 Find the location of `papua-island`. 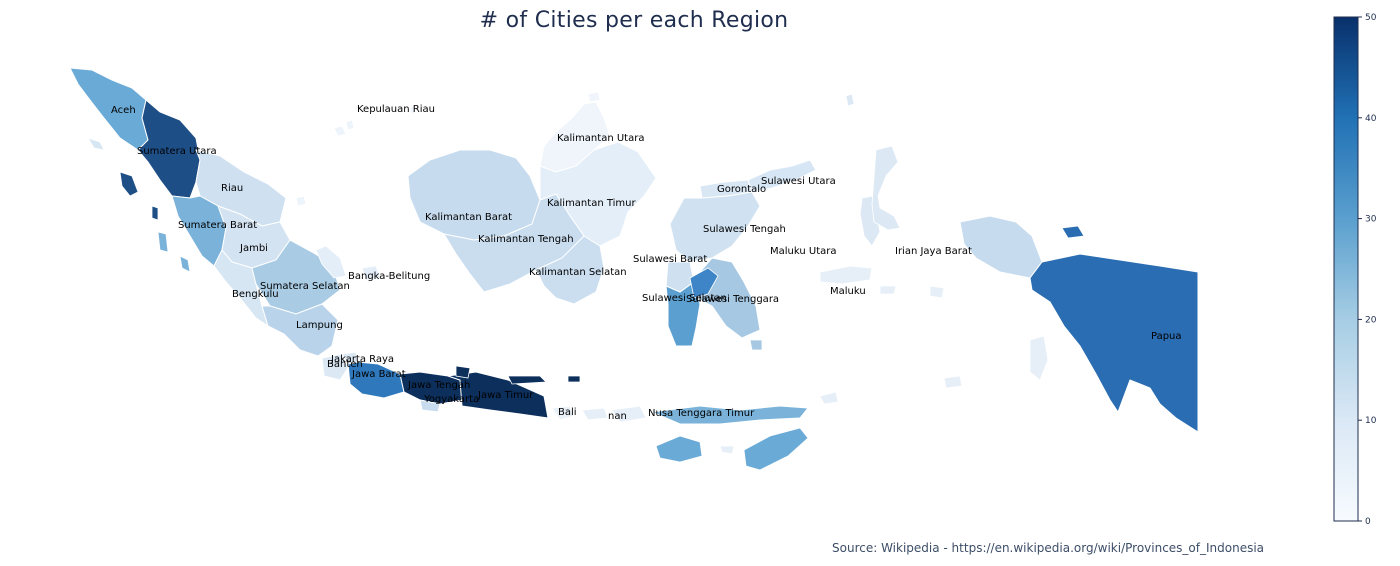

papua-island is located at coordinates (1079, 324).